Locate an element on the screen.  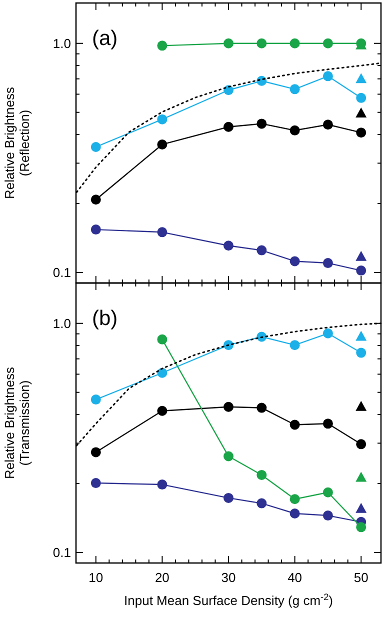
x-tick-label: 40 is located at coordinates (295, 577).